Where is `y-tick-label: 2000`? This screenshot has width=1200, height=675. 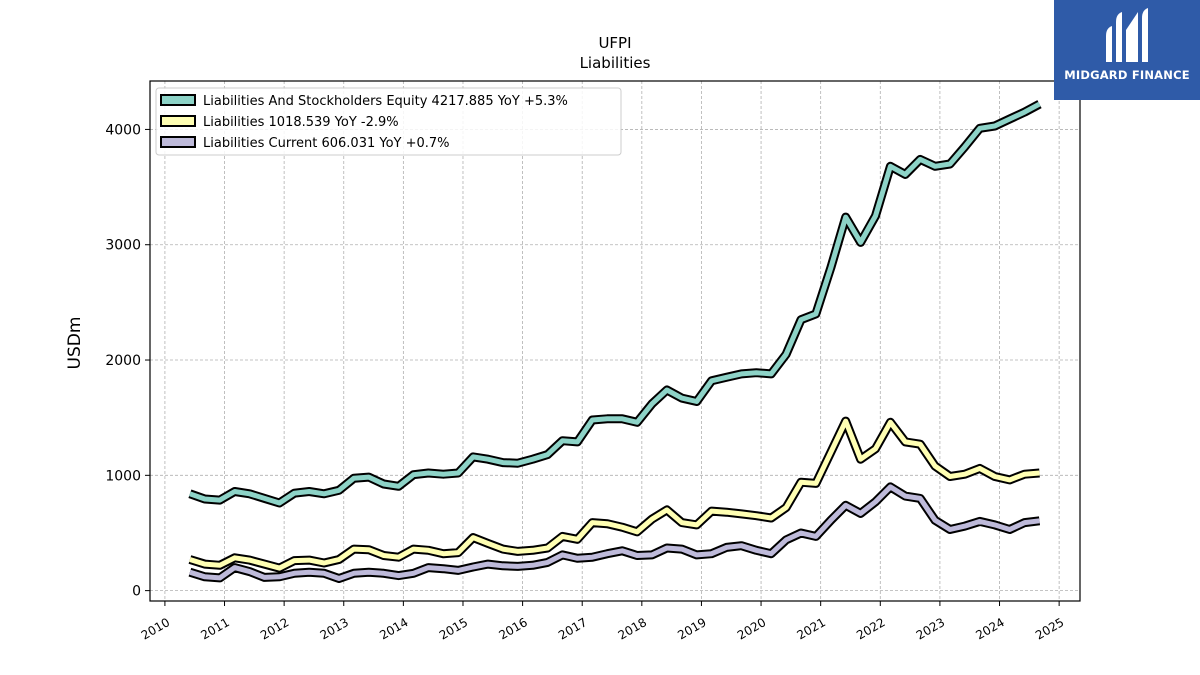 y-tick-label: 2000 is located at coordinates (123, 361).